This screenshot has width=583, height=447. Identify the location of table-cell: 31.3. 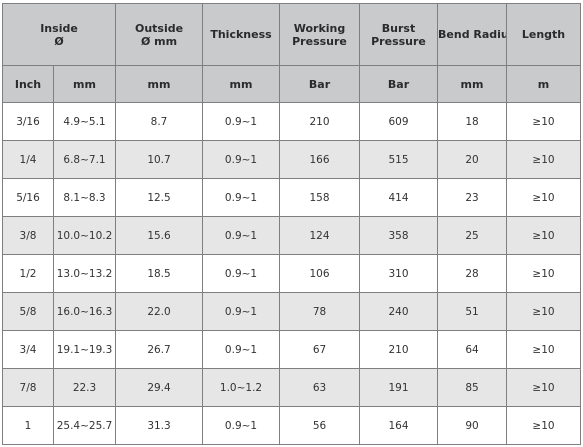
(159, 425).